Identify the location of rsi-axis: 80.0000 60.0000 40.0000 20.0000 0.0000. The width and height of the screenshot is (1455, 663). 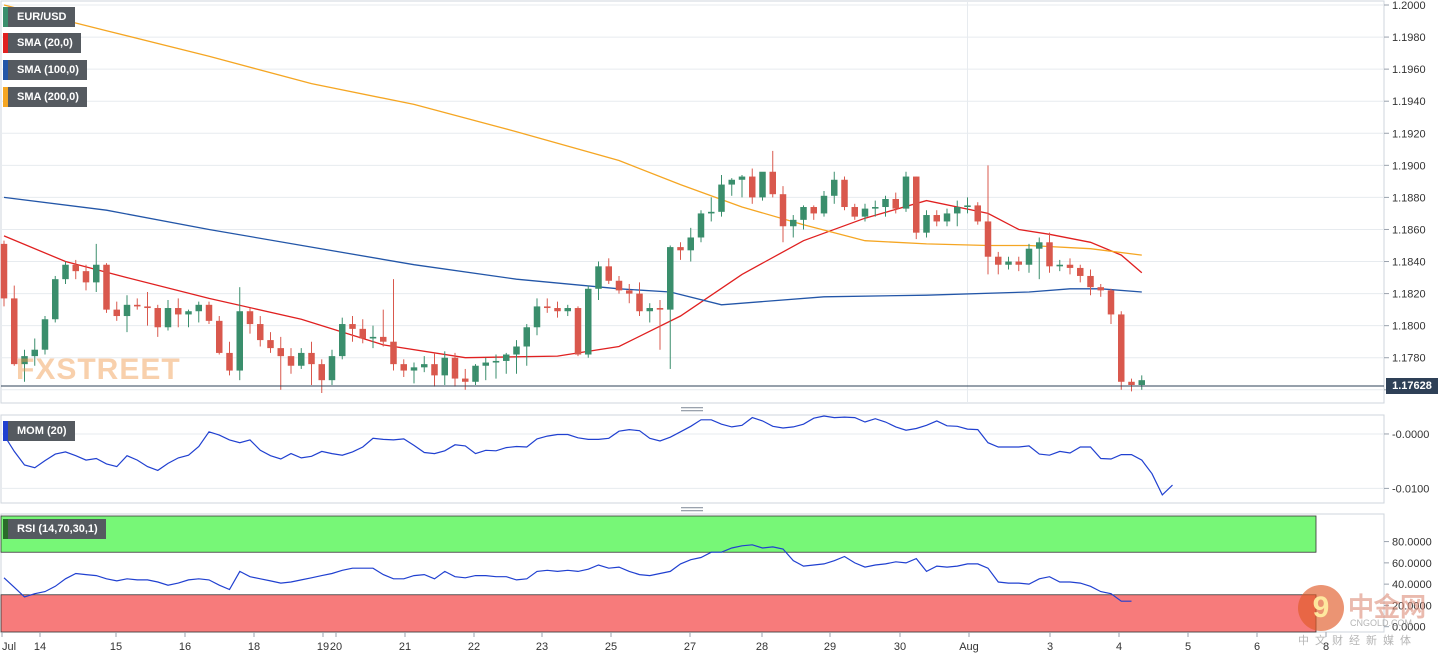
(1408, 585).